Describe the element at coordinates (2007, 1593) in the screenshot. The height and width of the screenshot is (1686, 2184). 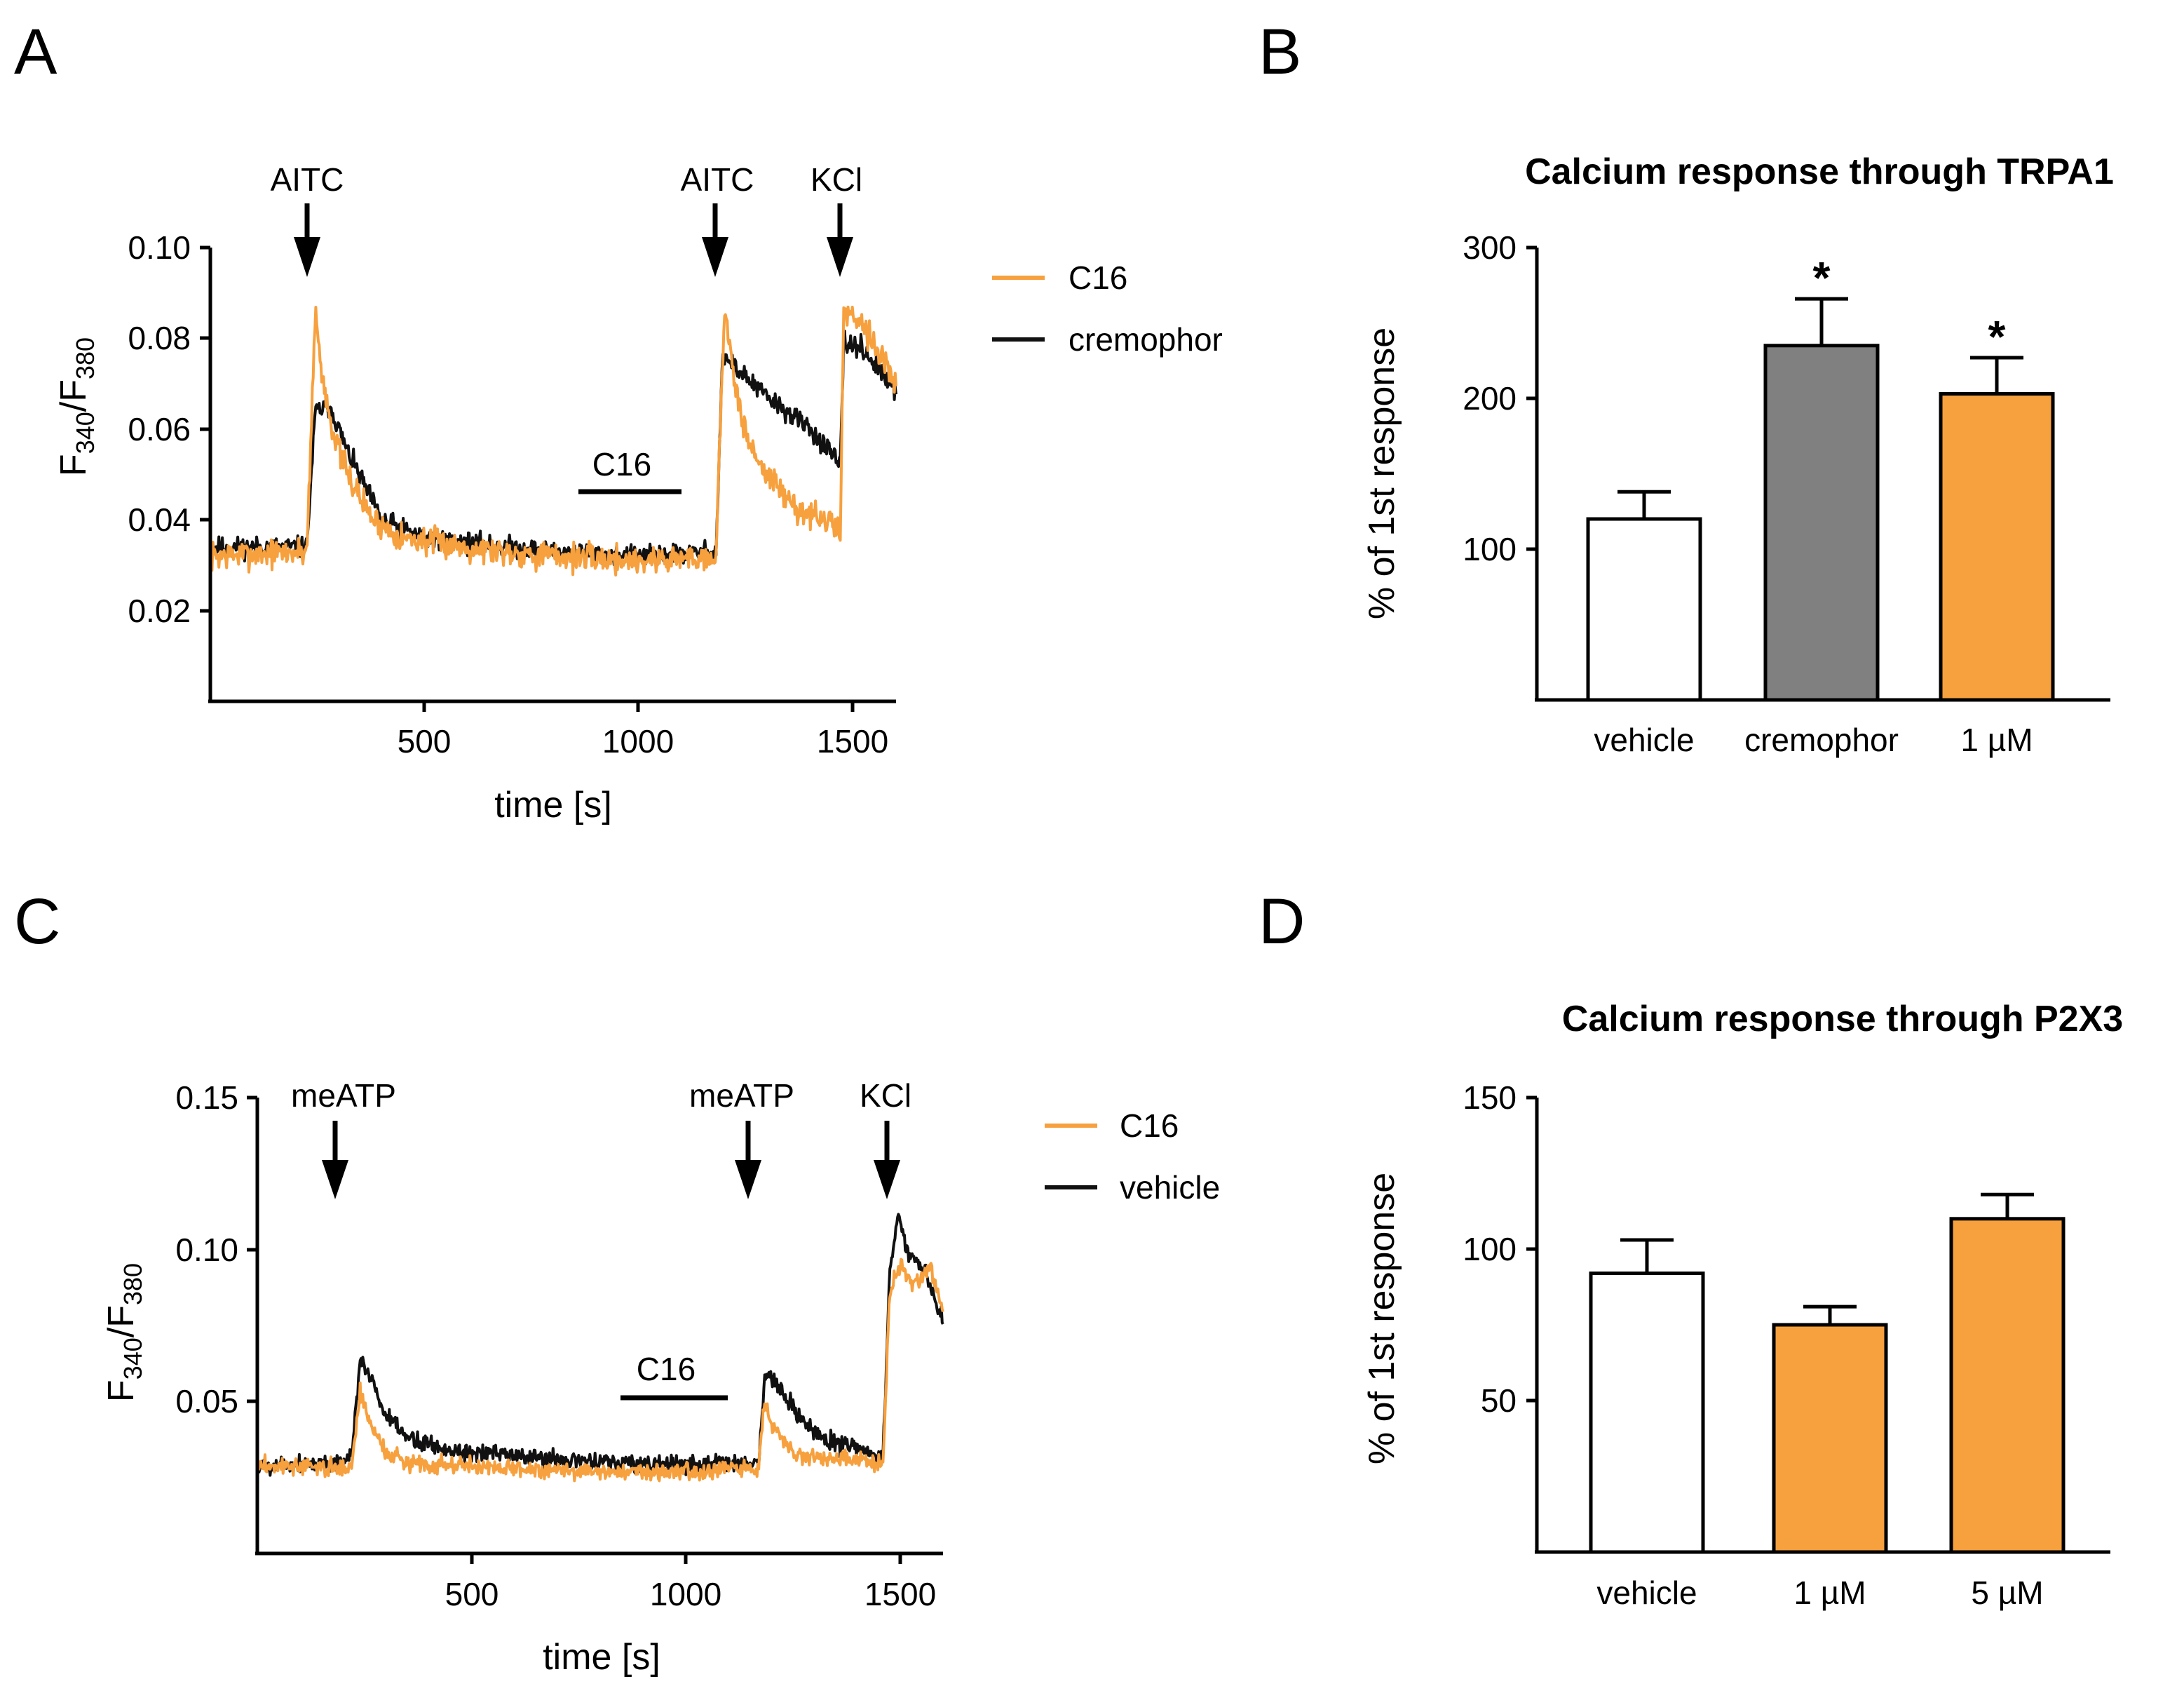
I see `x-category-label-5um: 5 µM` at that location.